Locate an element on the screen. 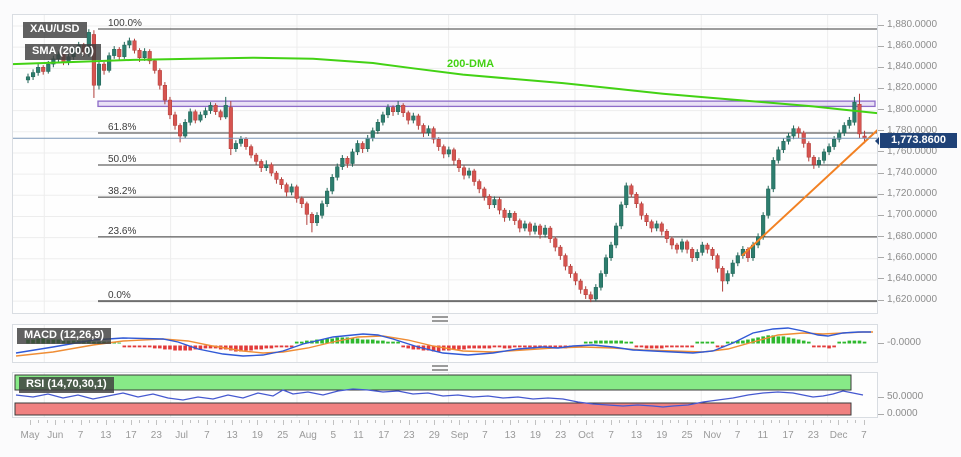 The image size is (961, 457). time-axis-label: Oct is located at coordinates (586, 435).